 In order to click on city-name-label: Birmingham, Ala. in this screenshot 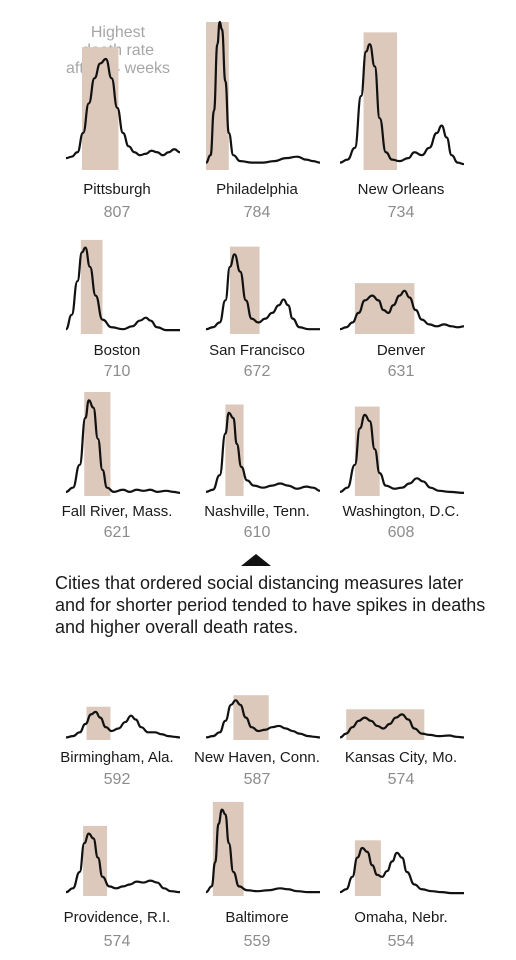, I will do `click(116, 757)`.